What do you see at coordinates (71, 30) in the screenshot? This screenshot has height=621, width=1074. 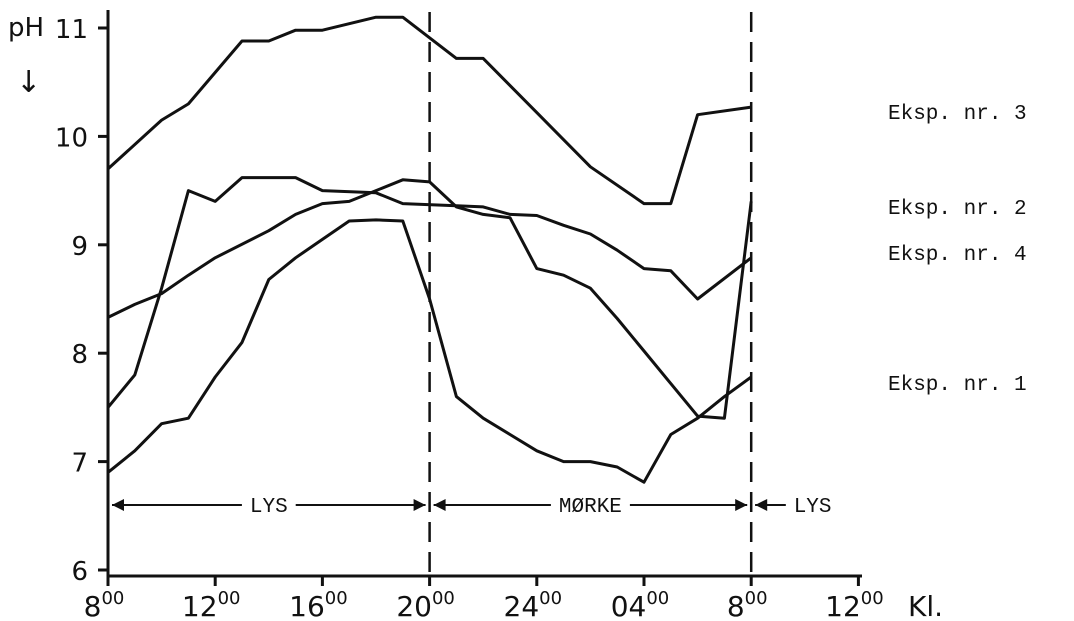 I see `y-tick-label: 11` at bounding box center [71, 30].